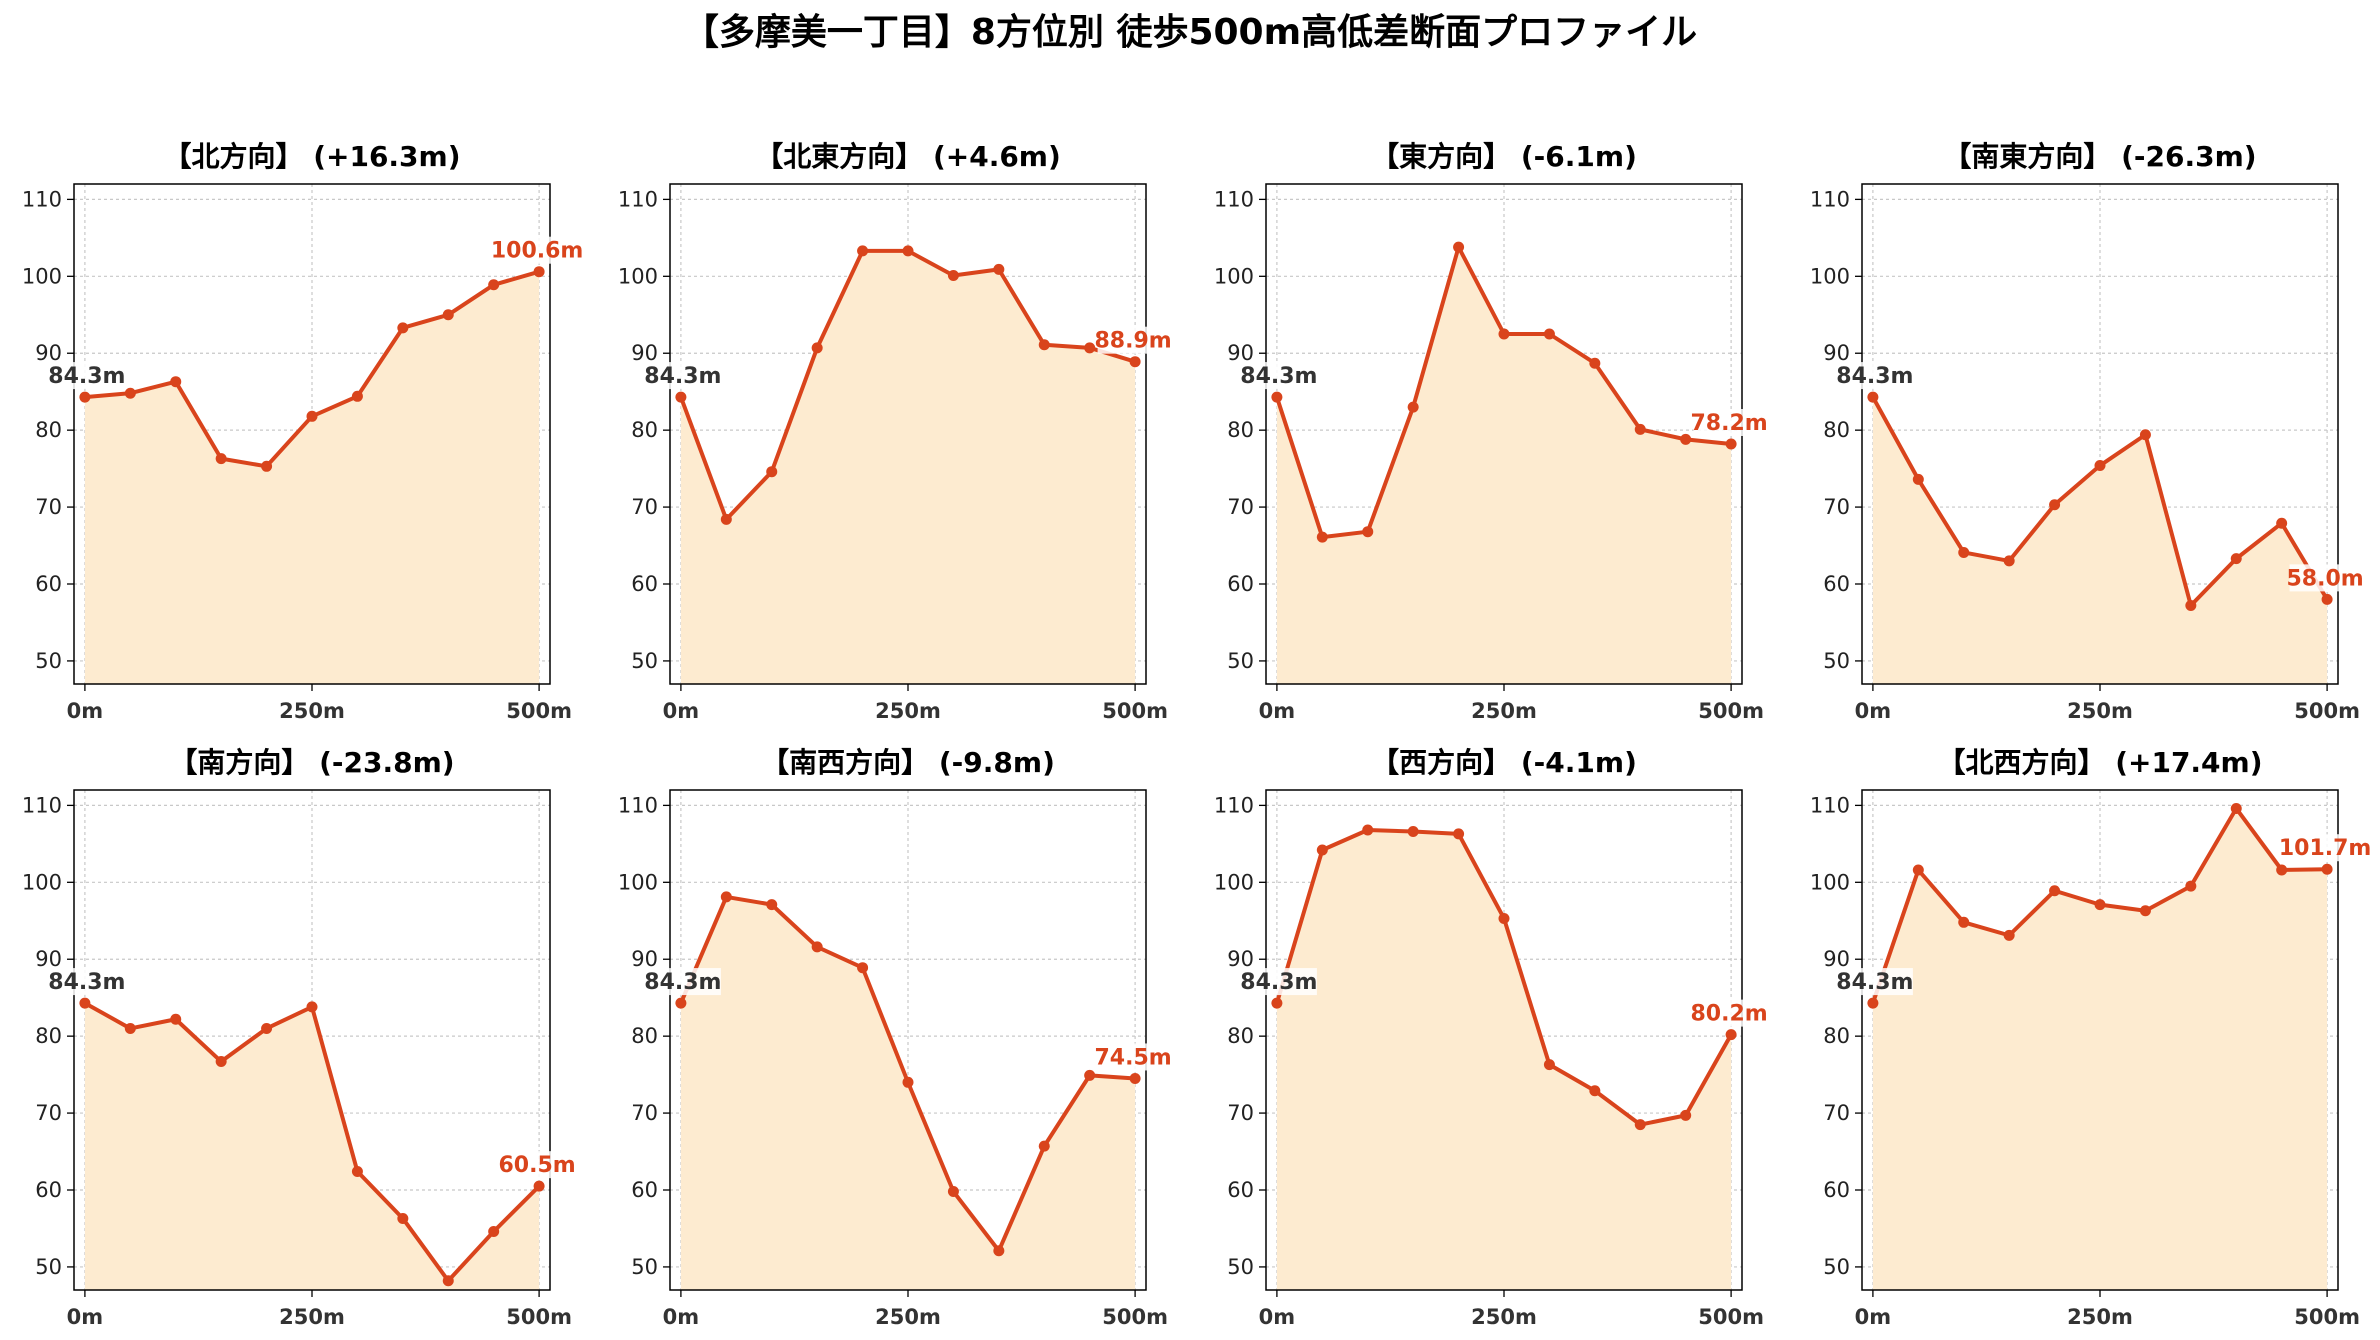 The width and height of the screenshot is (2380, 1340). I want to click on end-elevation-label: 80.2m, so click(1728, 1014).